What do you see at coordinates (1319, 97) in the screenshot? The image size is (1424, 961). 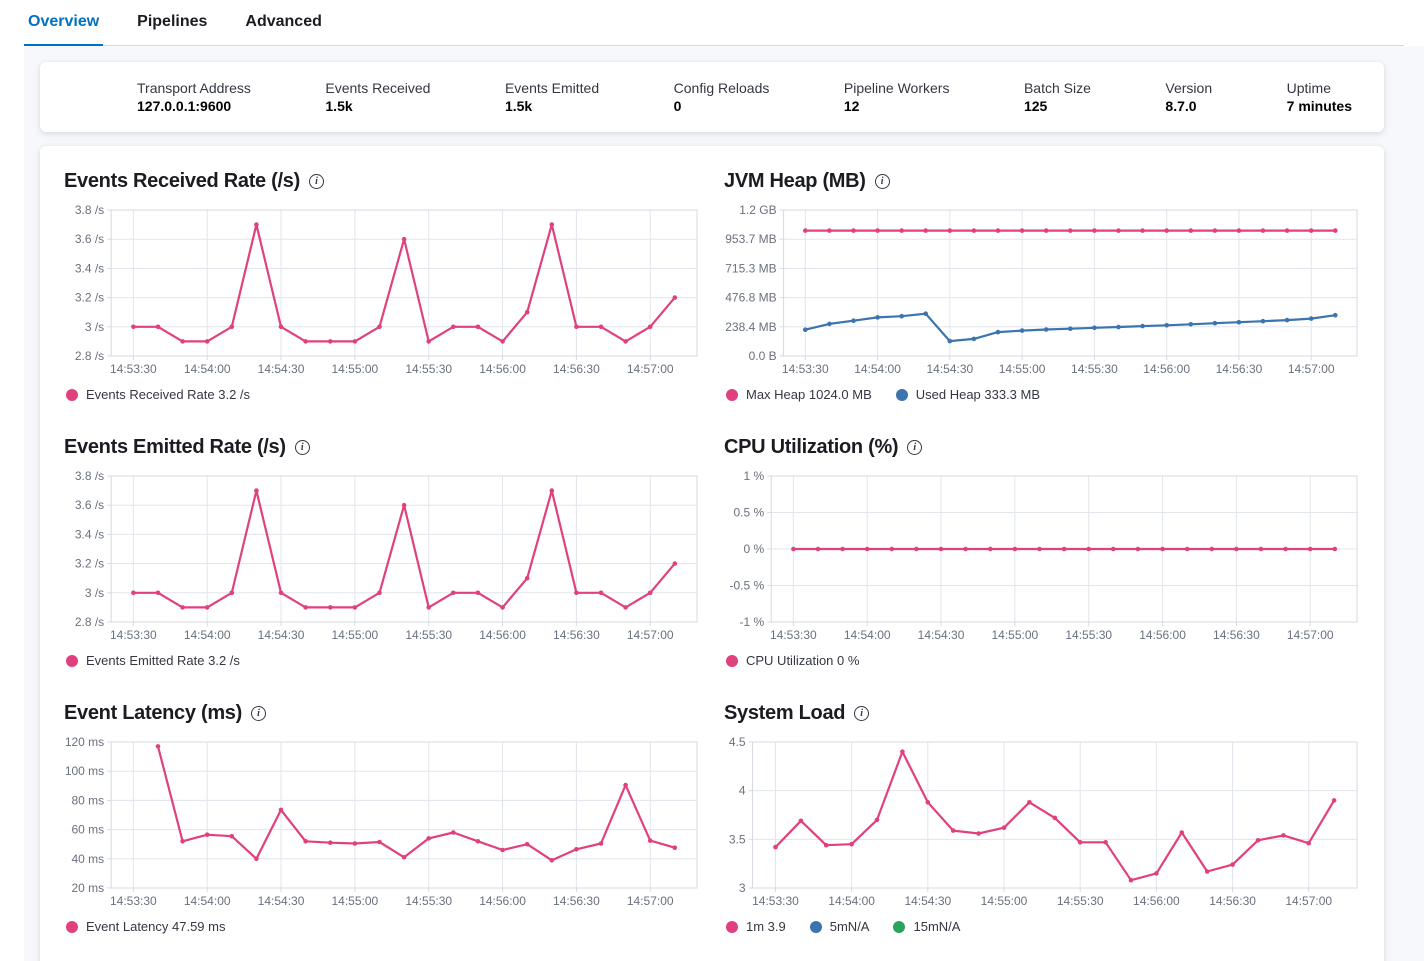 I see `summary-stat-uptime: Uptime 7 minutes` at bounding box center [1319, 97].